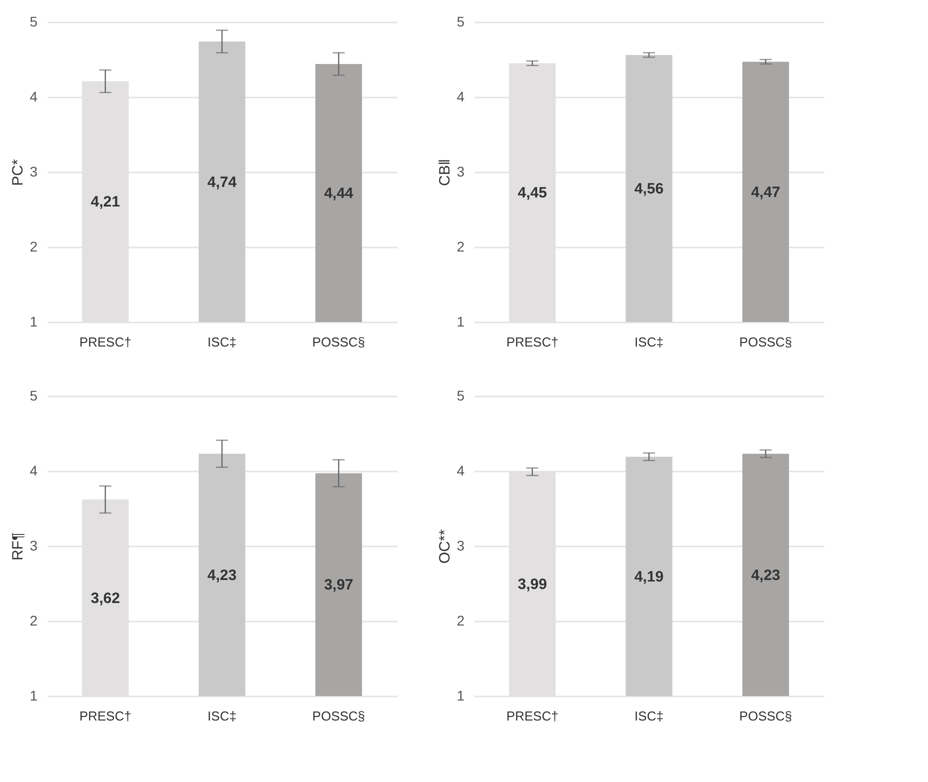 The image size is (928, 782). Describe the element at coordinates (765, 192) in the screenshot. I see `data-label: 4,47` at that location.